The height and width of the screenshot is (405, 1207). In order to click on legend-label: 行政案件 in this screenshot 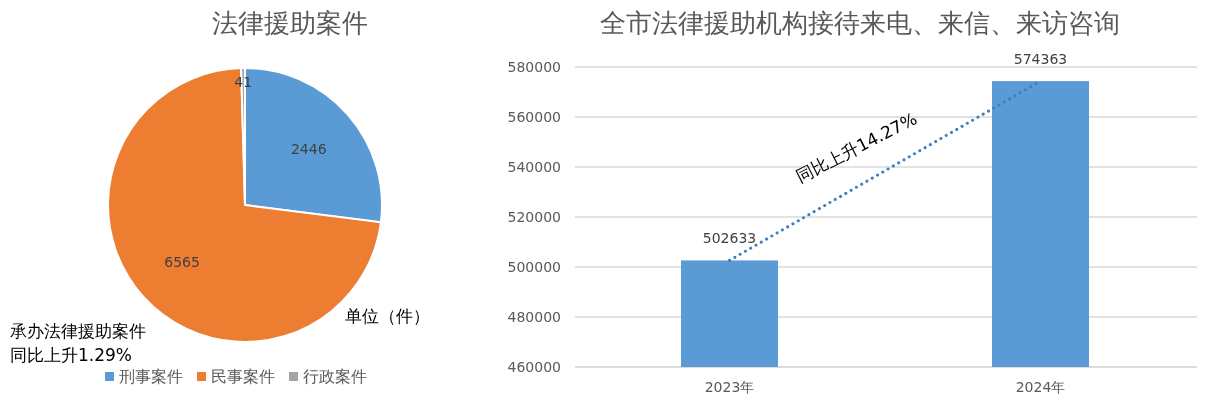, I will do `click(335, 376)`.